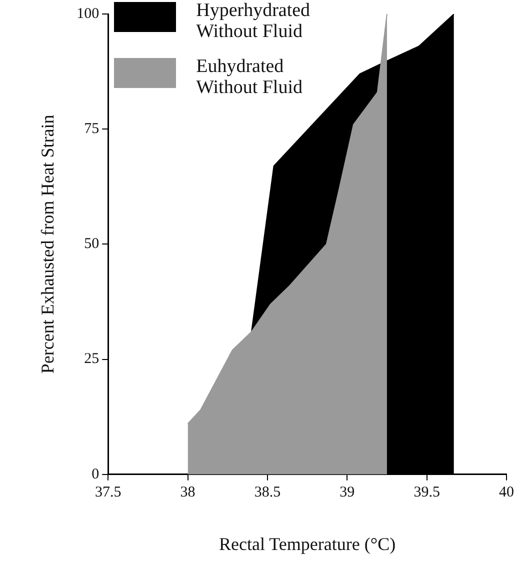 This screenshot has height=580, width=517. Describe the element at coordinates (427, 492) in the screenshot. I see `x-tick-label: 39.5` at that location.